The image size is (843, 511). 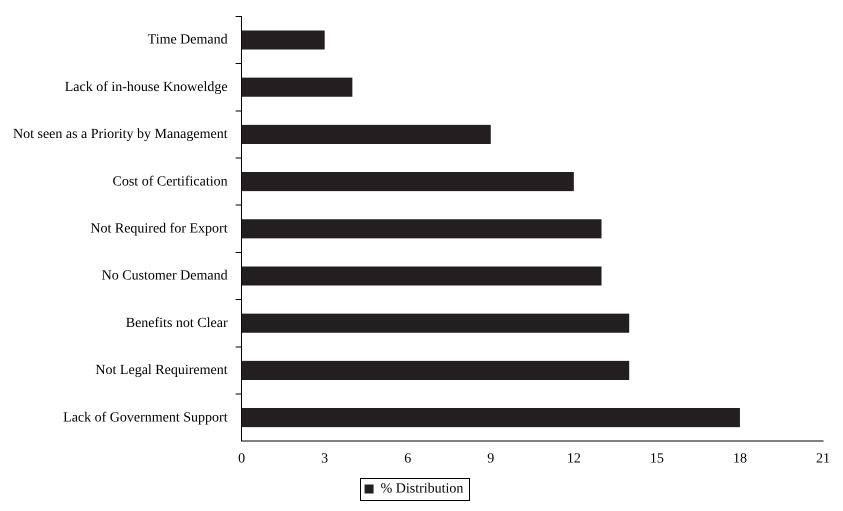 I want to click on x-tick-label: 18, so click(x=739, y=458).